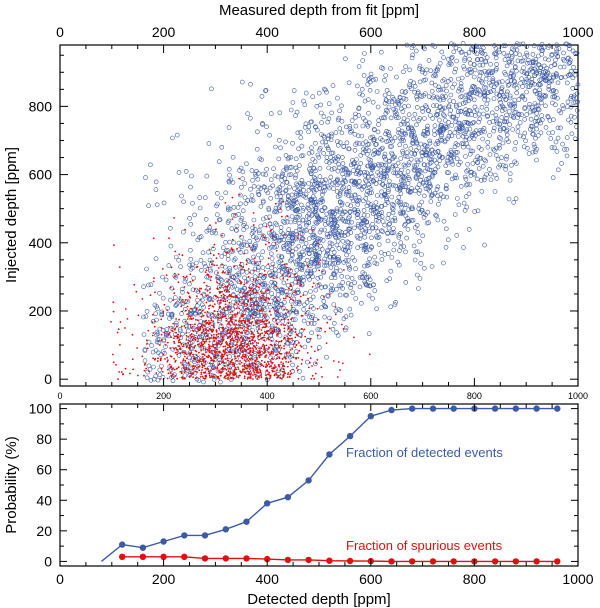 This screenshot has width=600, height=608. Describe the element at coordinates (578, 396) in the screenshot. I see `middle-x-tick-label: 1000` at that location.